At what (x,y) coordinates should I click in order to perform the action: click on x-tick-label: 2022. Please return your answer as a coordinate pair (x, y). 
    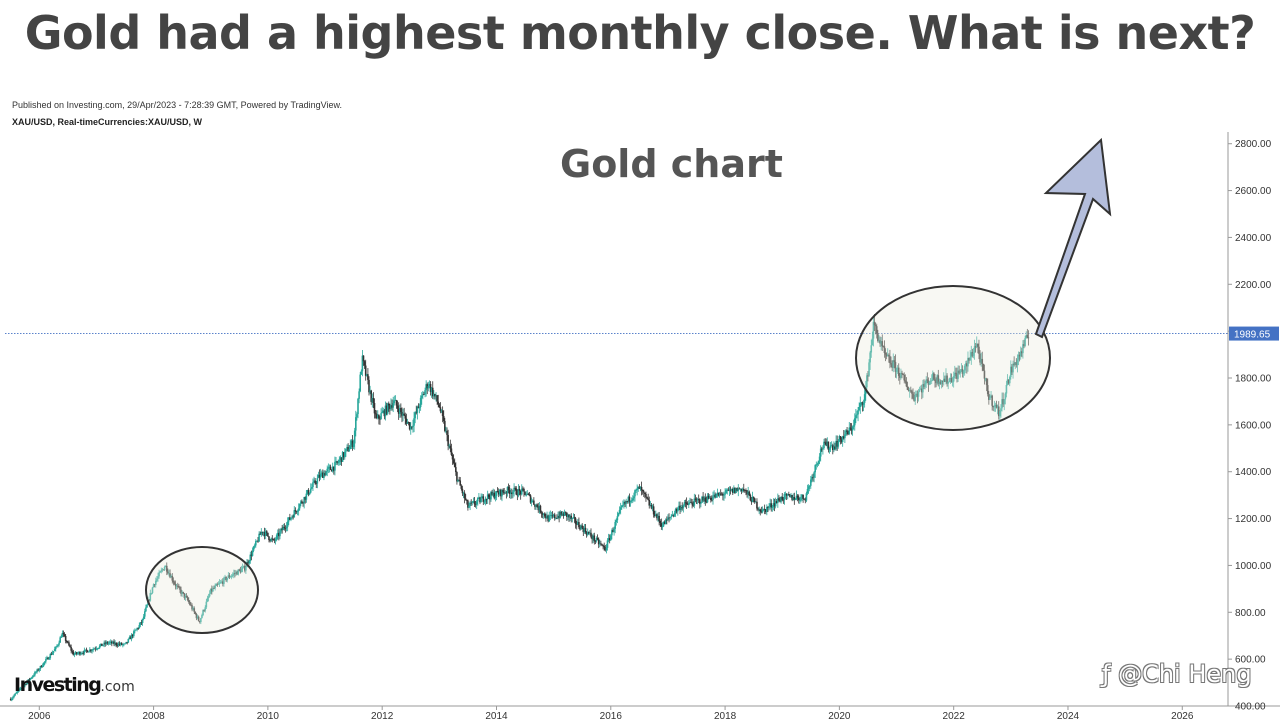
    Looking at the image, I should click on (954, 715).